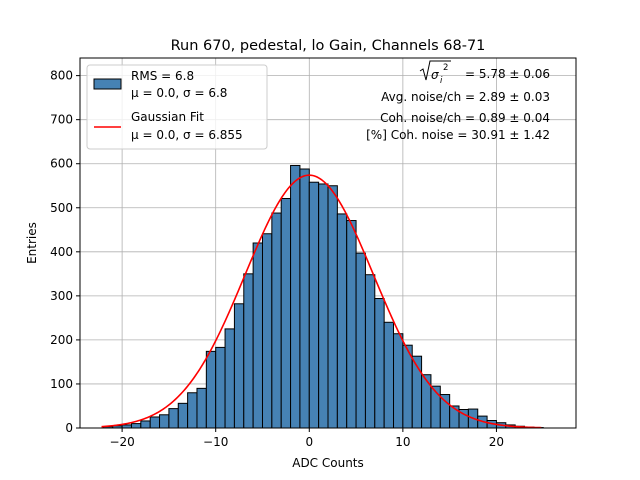 The width and height of the screenshot is (640, 480). Describe the element at coordinates (167, 117) in the screenshot. I see `legend-fit-label: Gaussian Fit` at that location.